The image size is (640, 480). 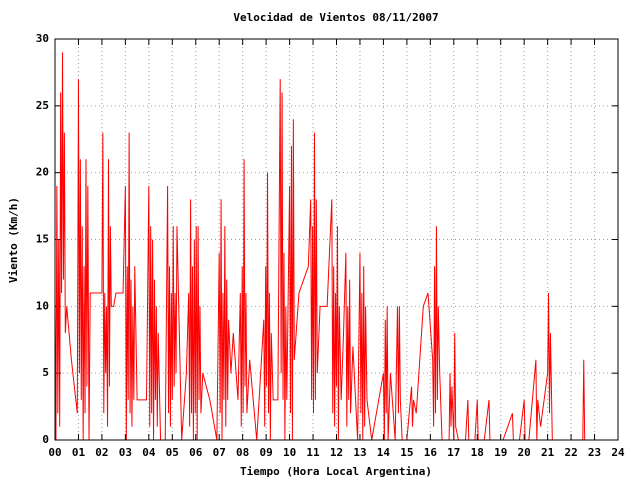 I want to click on x-tick-label: 05, so click(x=172, y=452).